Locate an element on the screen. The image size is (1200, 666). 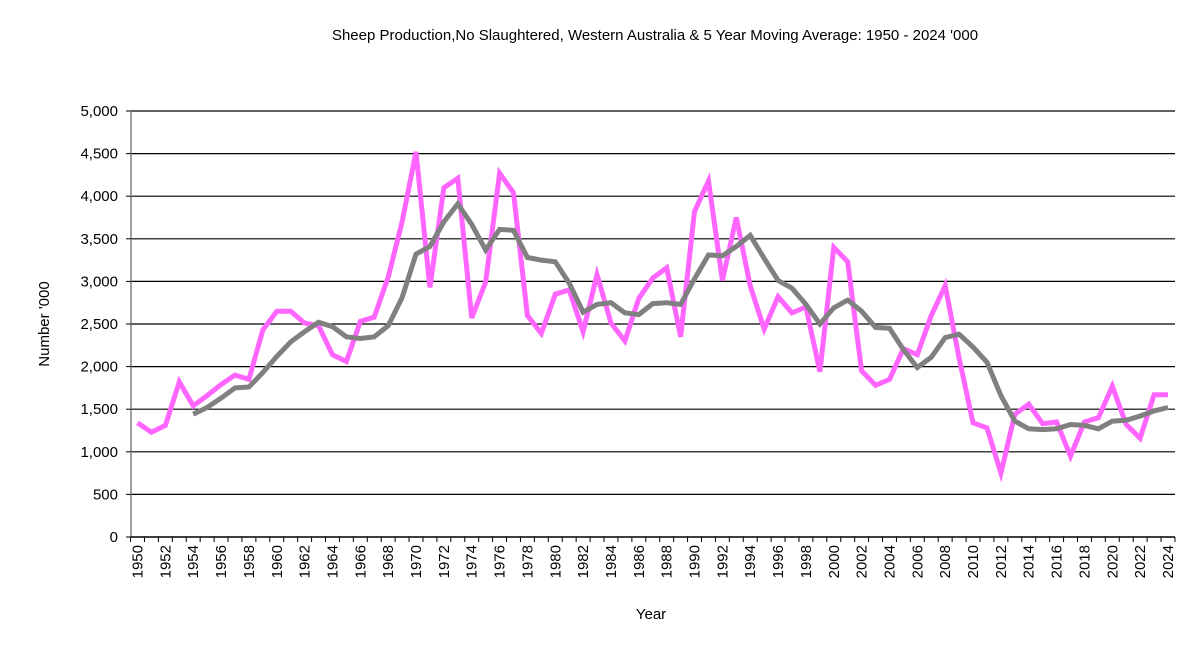
y-tick-label: 3,500 is located at coordinates (99, 239).